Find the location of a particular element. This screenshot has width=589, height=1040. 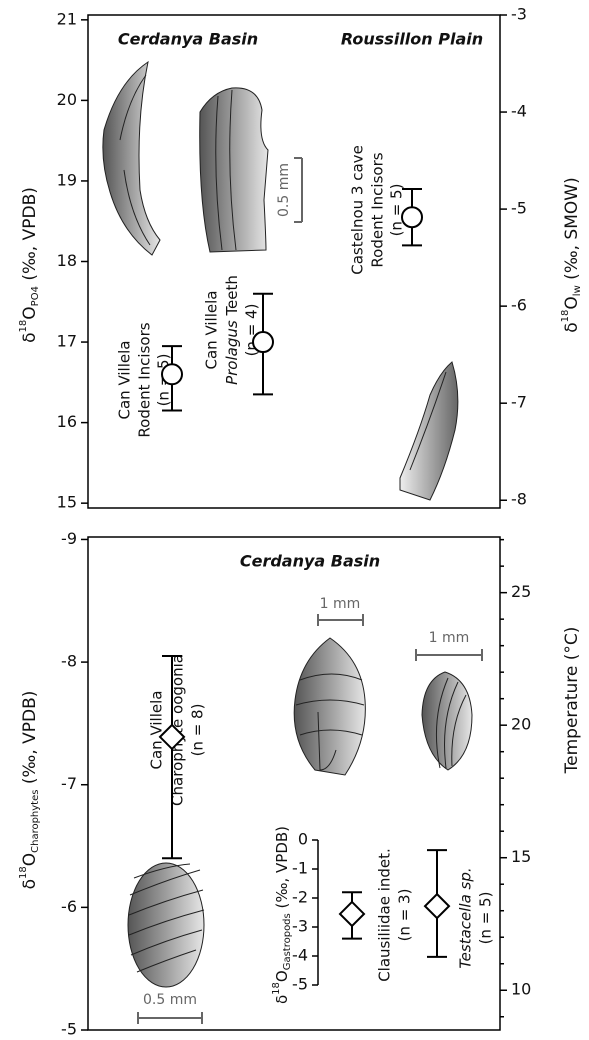

incisor2-drawing is located at coordinates (429, 431).